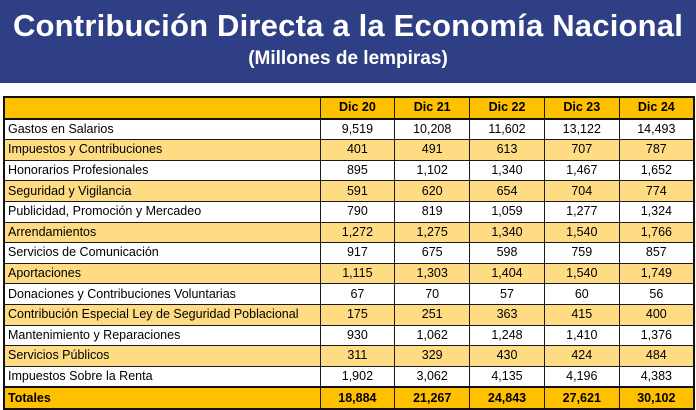 The image size is (696, 410). What do you see at coordinates (656, 335) in the screenshot?
I see `row-value: 1,376` at bounding box center [656, 335].